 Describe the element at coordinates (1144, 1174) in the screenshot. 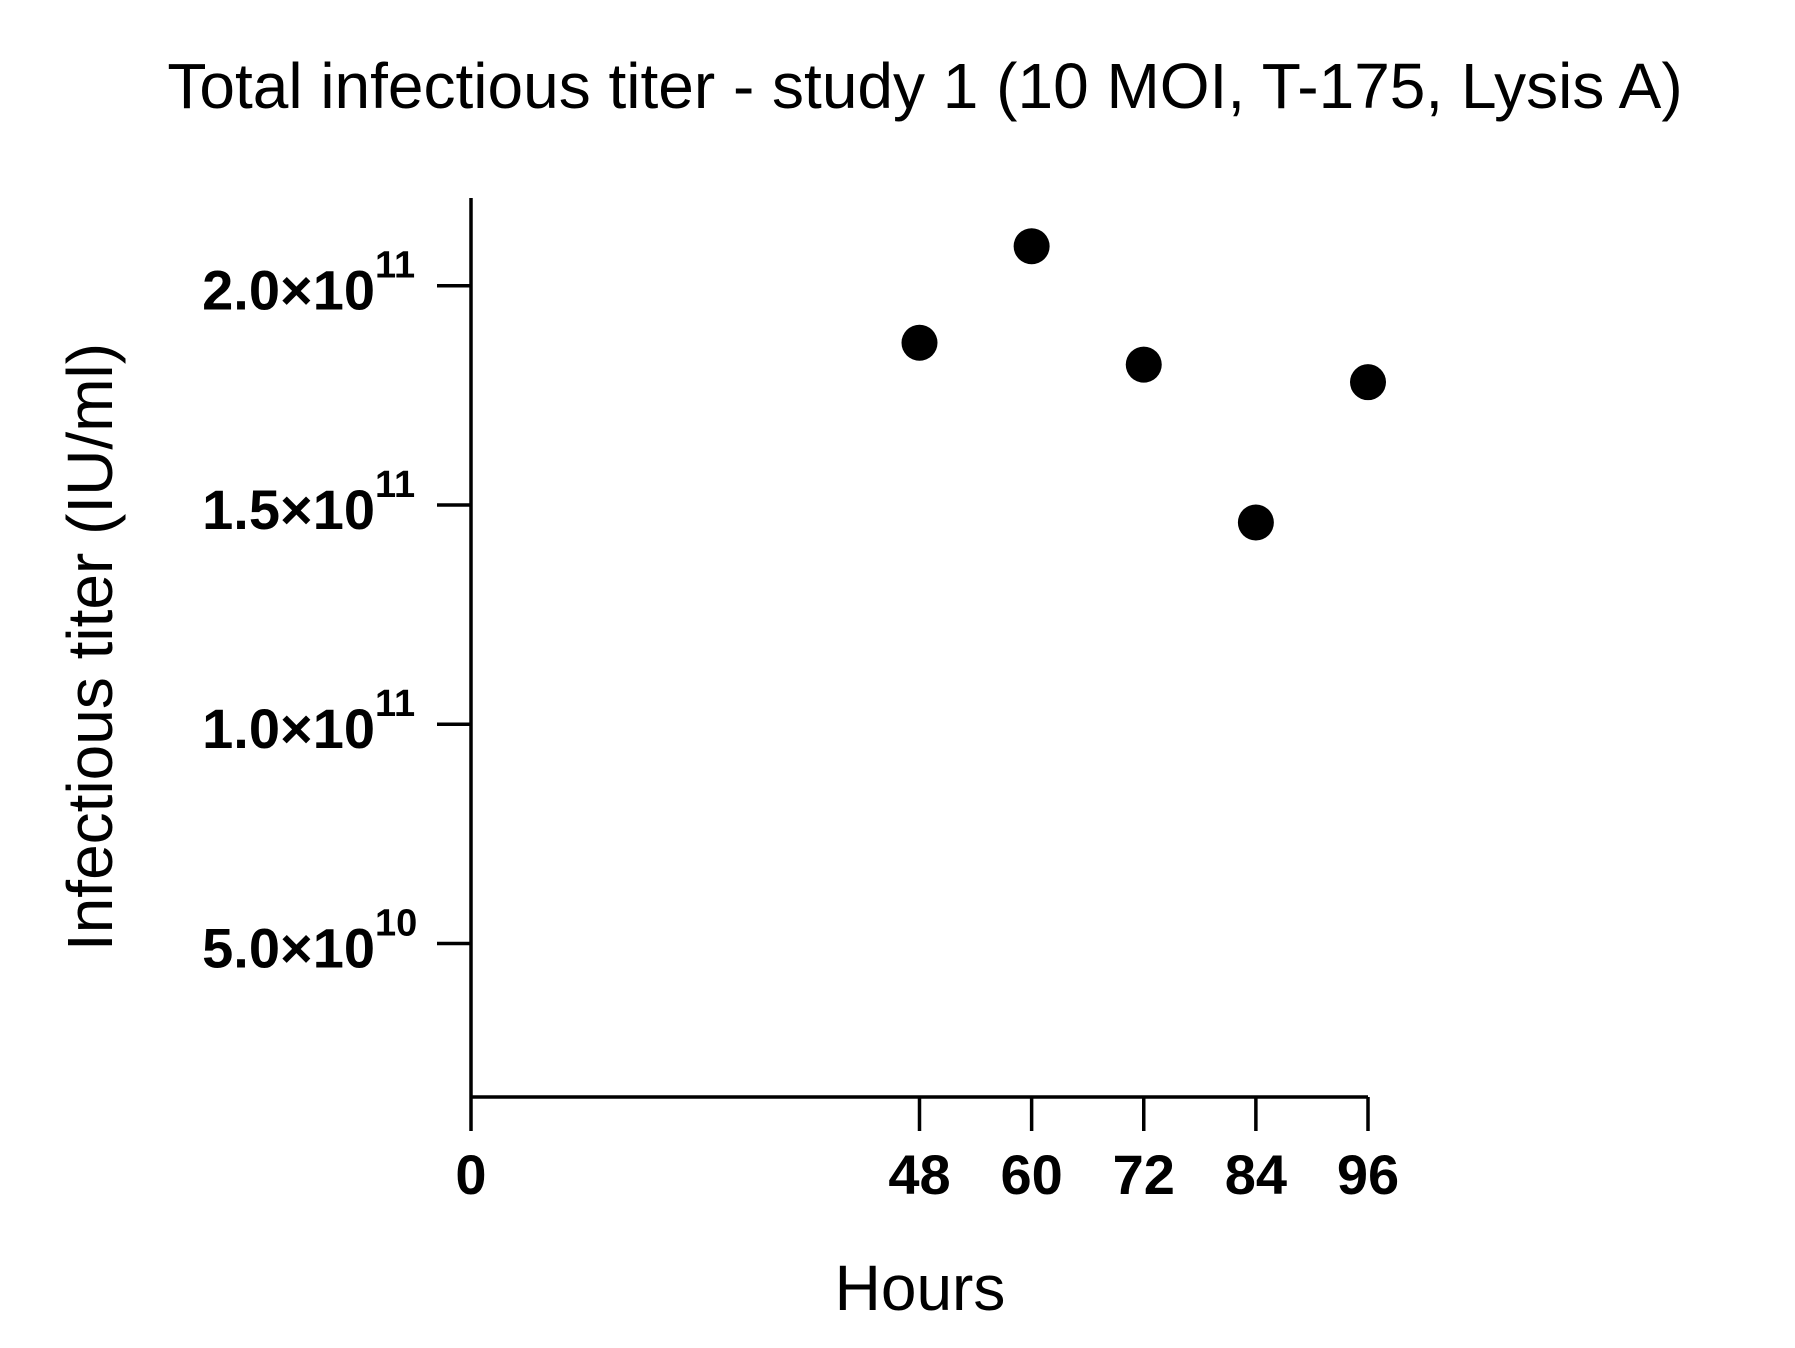

I see `x-tick-label: 72` at that location.